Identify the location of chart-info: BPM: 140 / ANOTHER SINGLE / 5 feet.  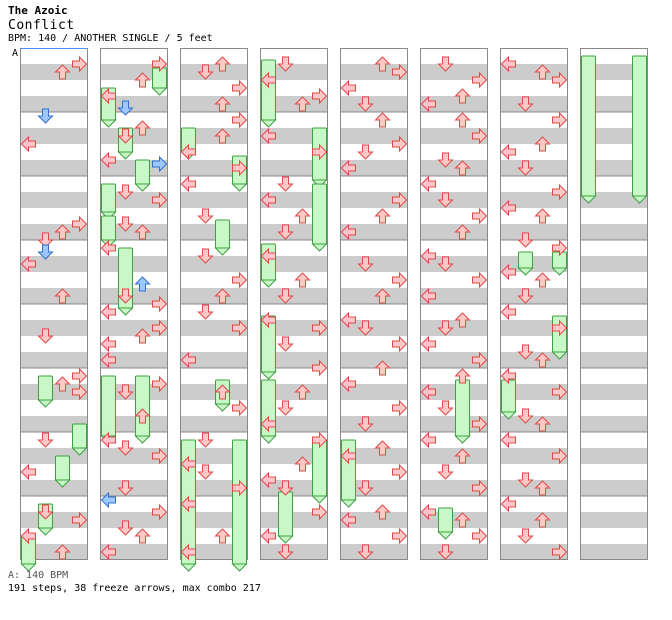
(110, 38).